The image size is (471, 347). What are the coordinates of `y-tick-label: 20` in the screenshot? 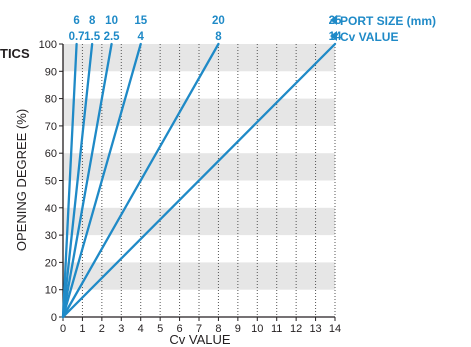 It's located at (51, 263).